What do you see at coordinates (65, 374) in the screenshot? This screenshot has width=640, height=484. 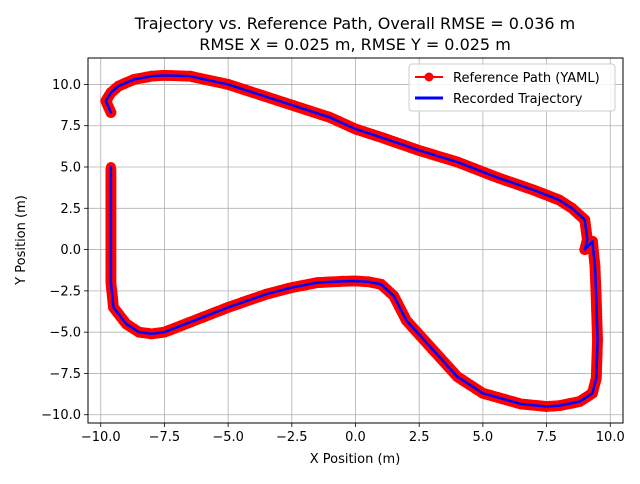 I see `y-tick-label: −7.5` at bounding box center [65, 374].